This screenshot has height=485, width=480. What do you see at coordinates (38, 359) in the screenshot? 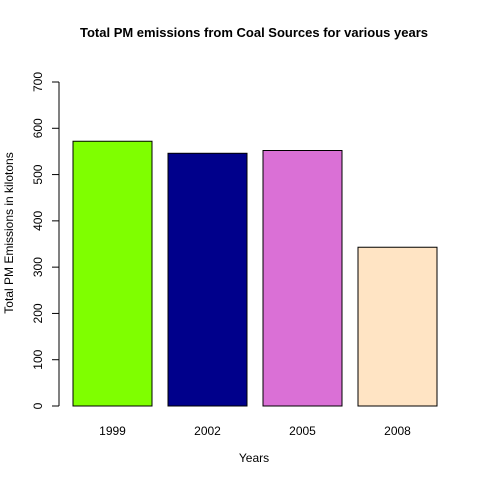
I see `y-tick-label: 100` at bounding box center [38, 359].